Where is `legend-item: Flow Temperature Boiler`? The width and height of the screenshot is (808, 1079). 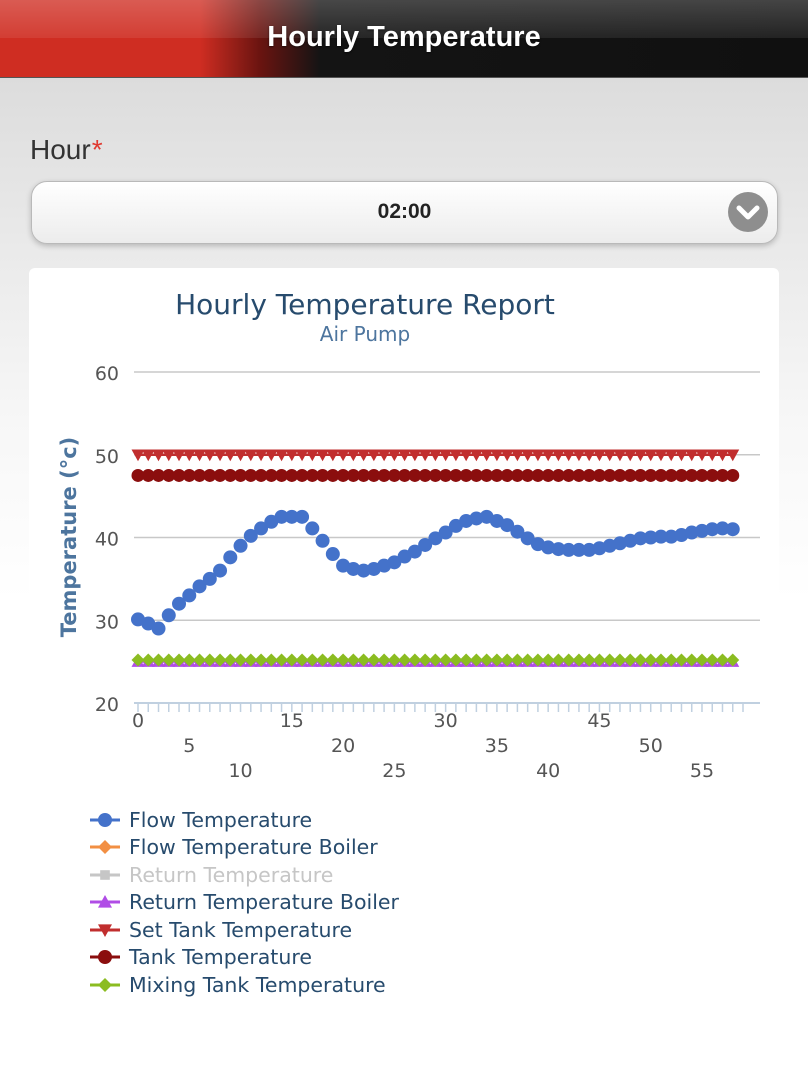
legend-item: Flow Temperature Boiler is located at coordinates (244, 848).